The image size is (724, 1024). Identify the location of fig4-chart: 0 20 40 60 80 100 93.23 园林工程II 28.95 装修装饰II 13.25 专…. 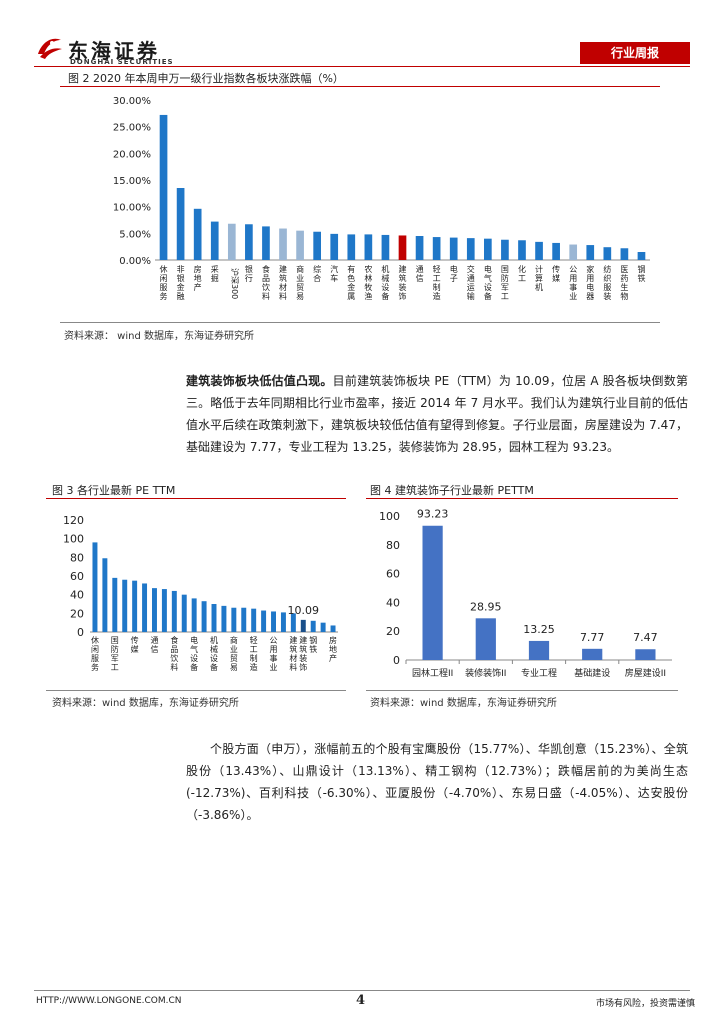
(525, 593).